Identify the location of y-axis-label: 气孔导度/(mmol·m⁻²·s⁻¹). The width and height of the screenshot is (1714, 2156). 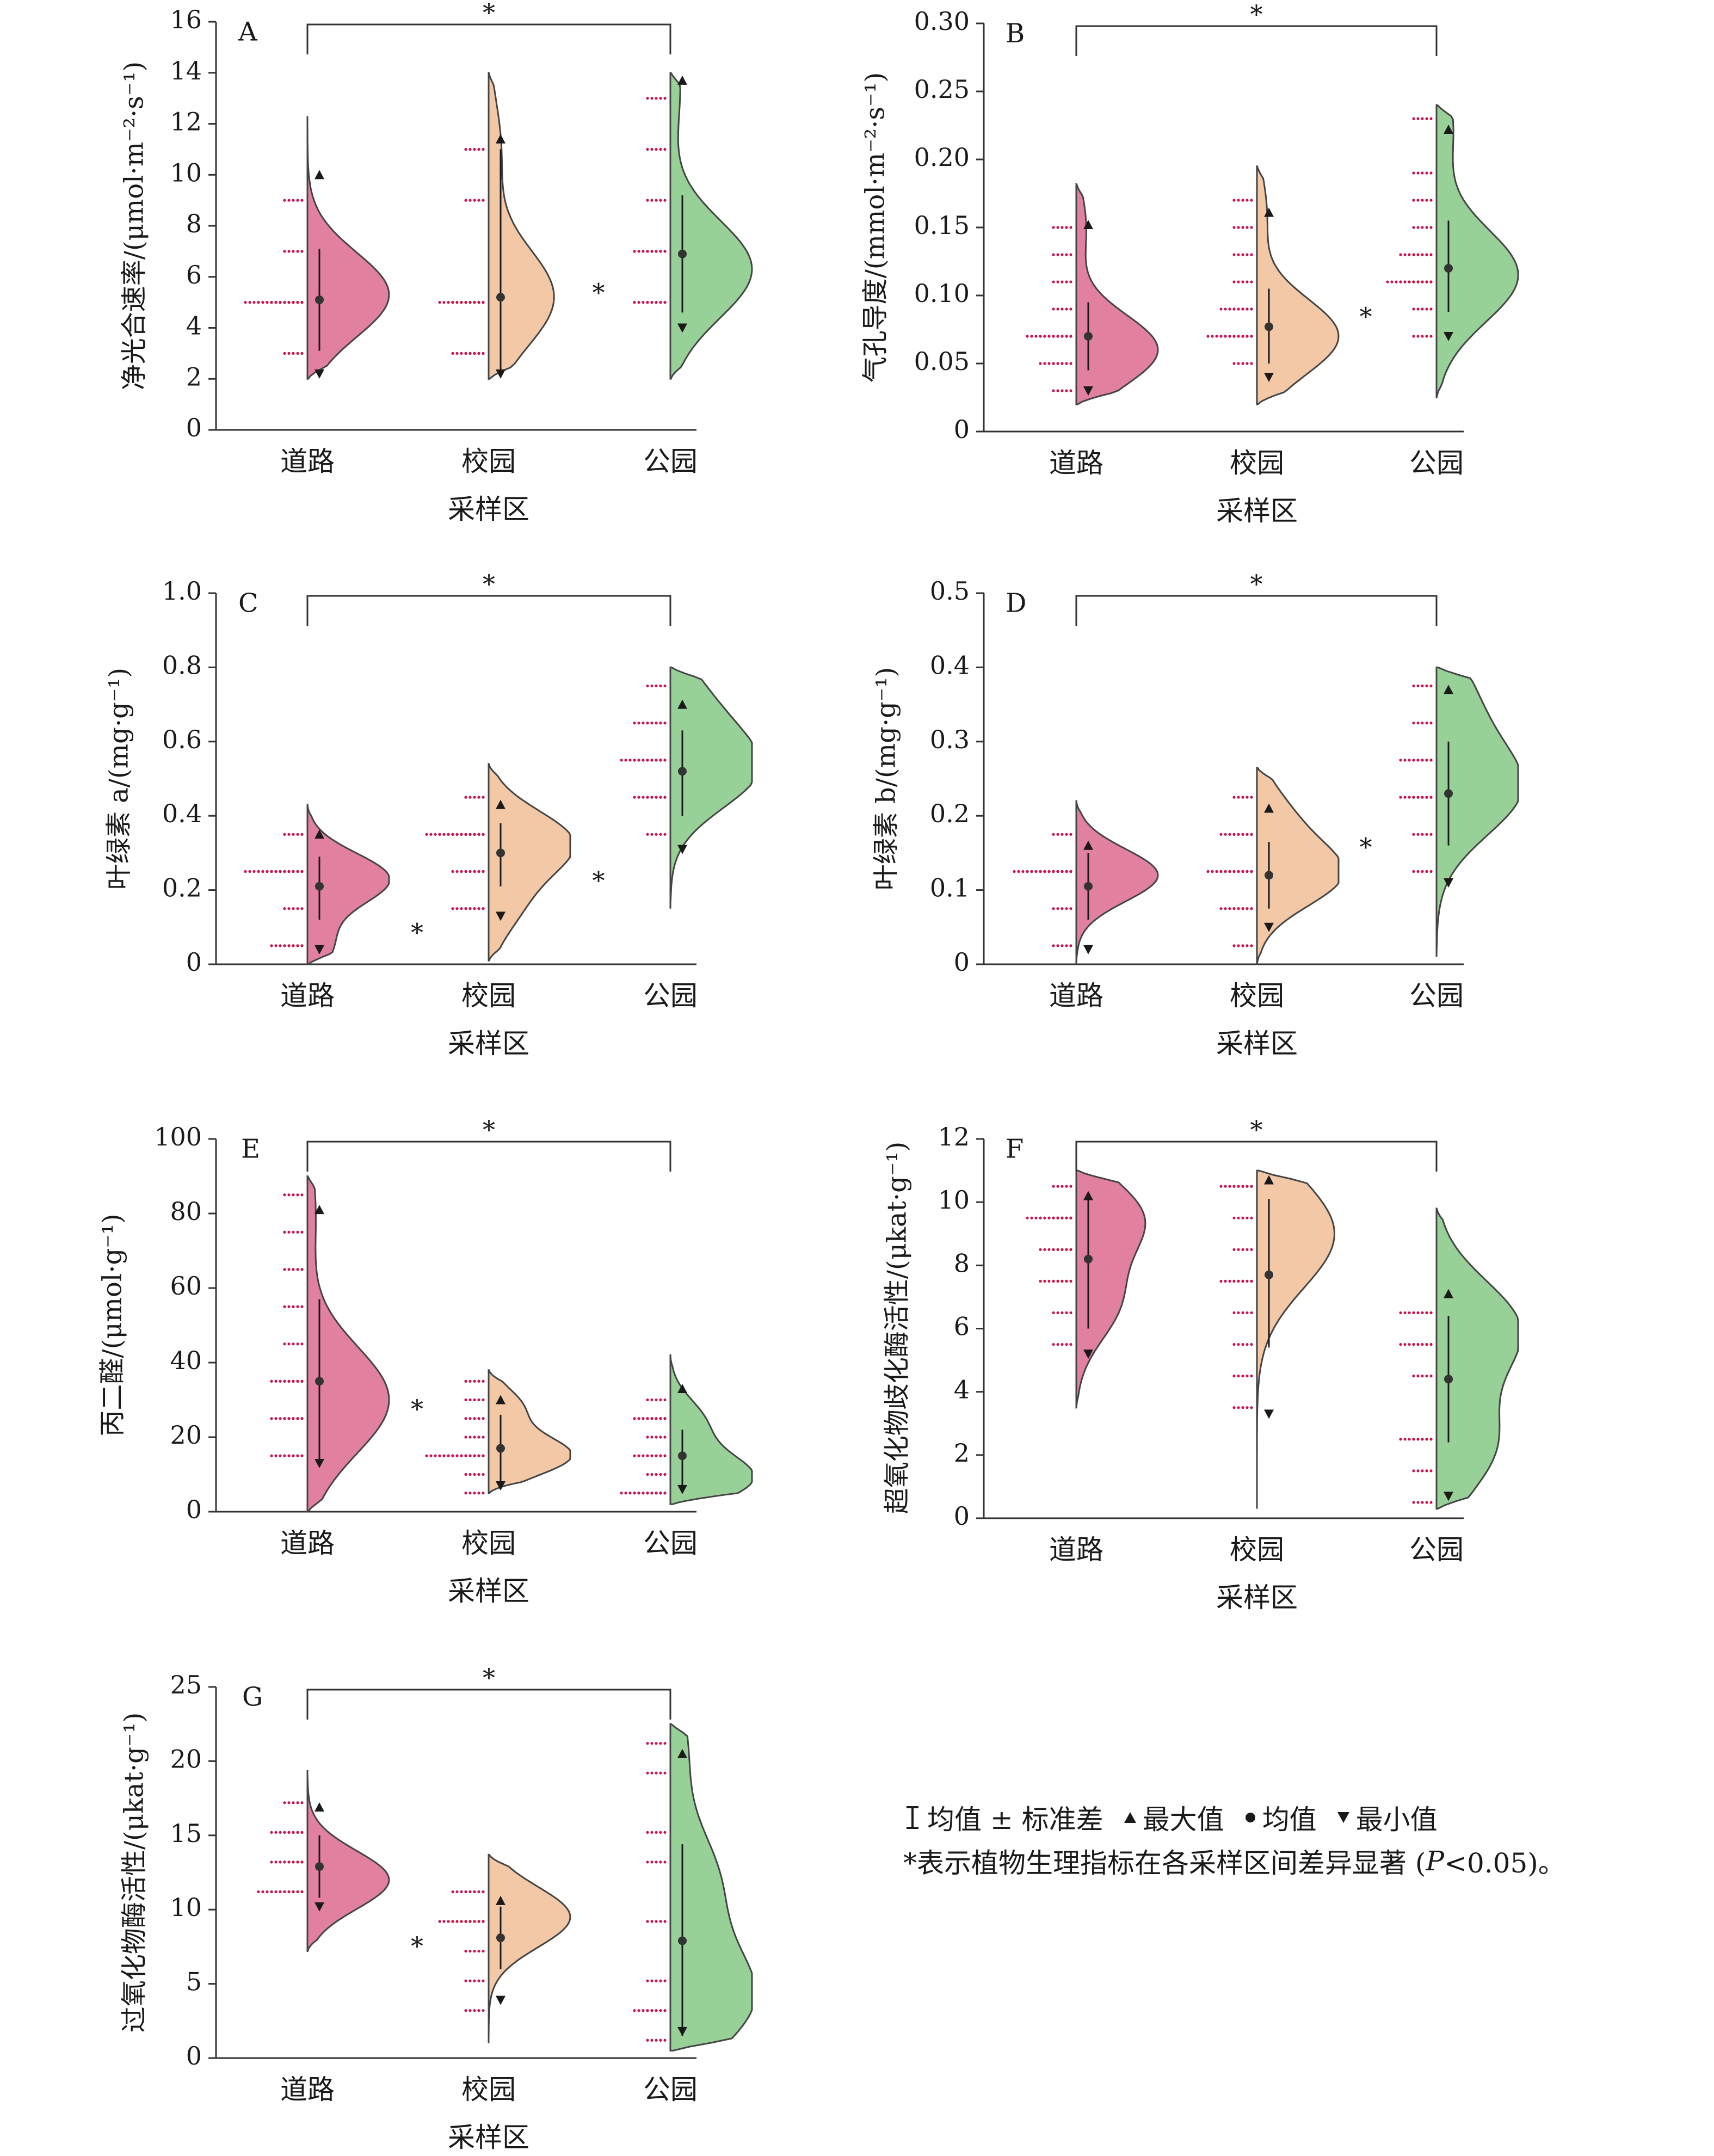
(876, 227).